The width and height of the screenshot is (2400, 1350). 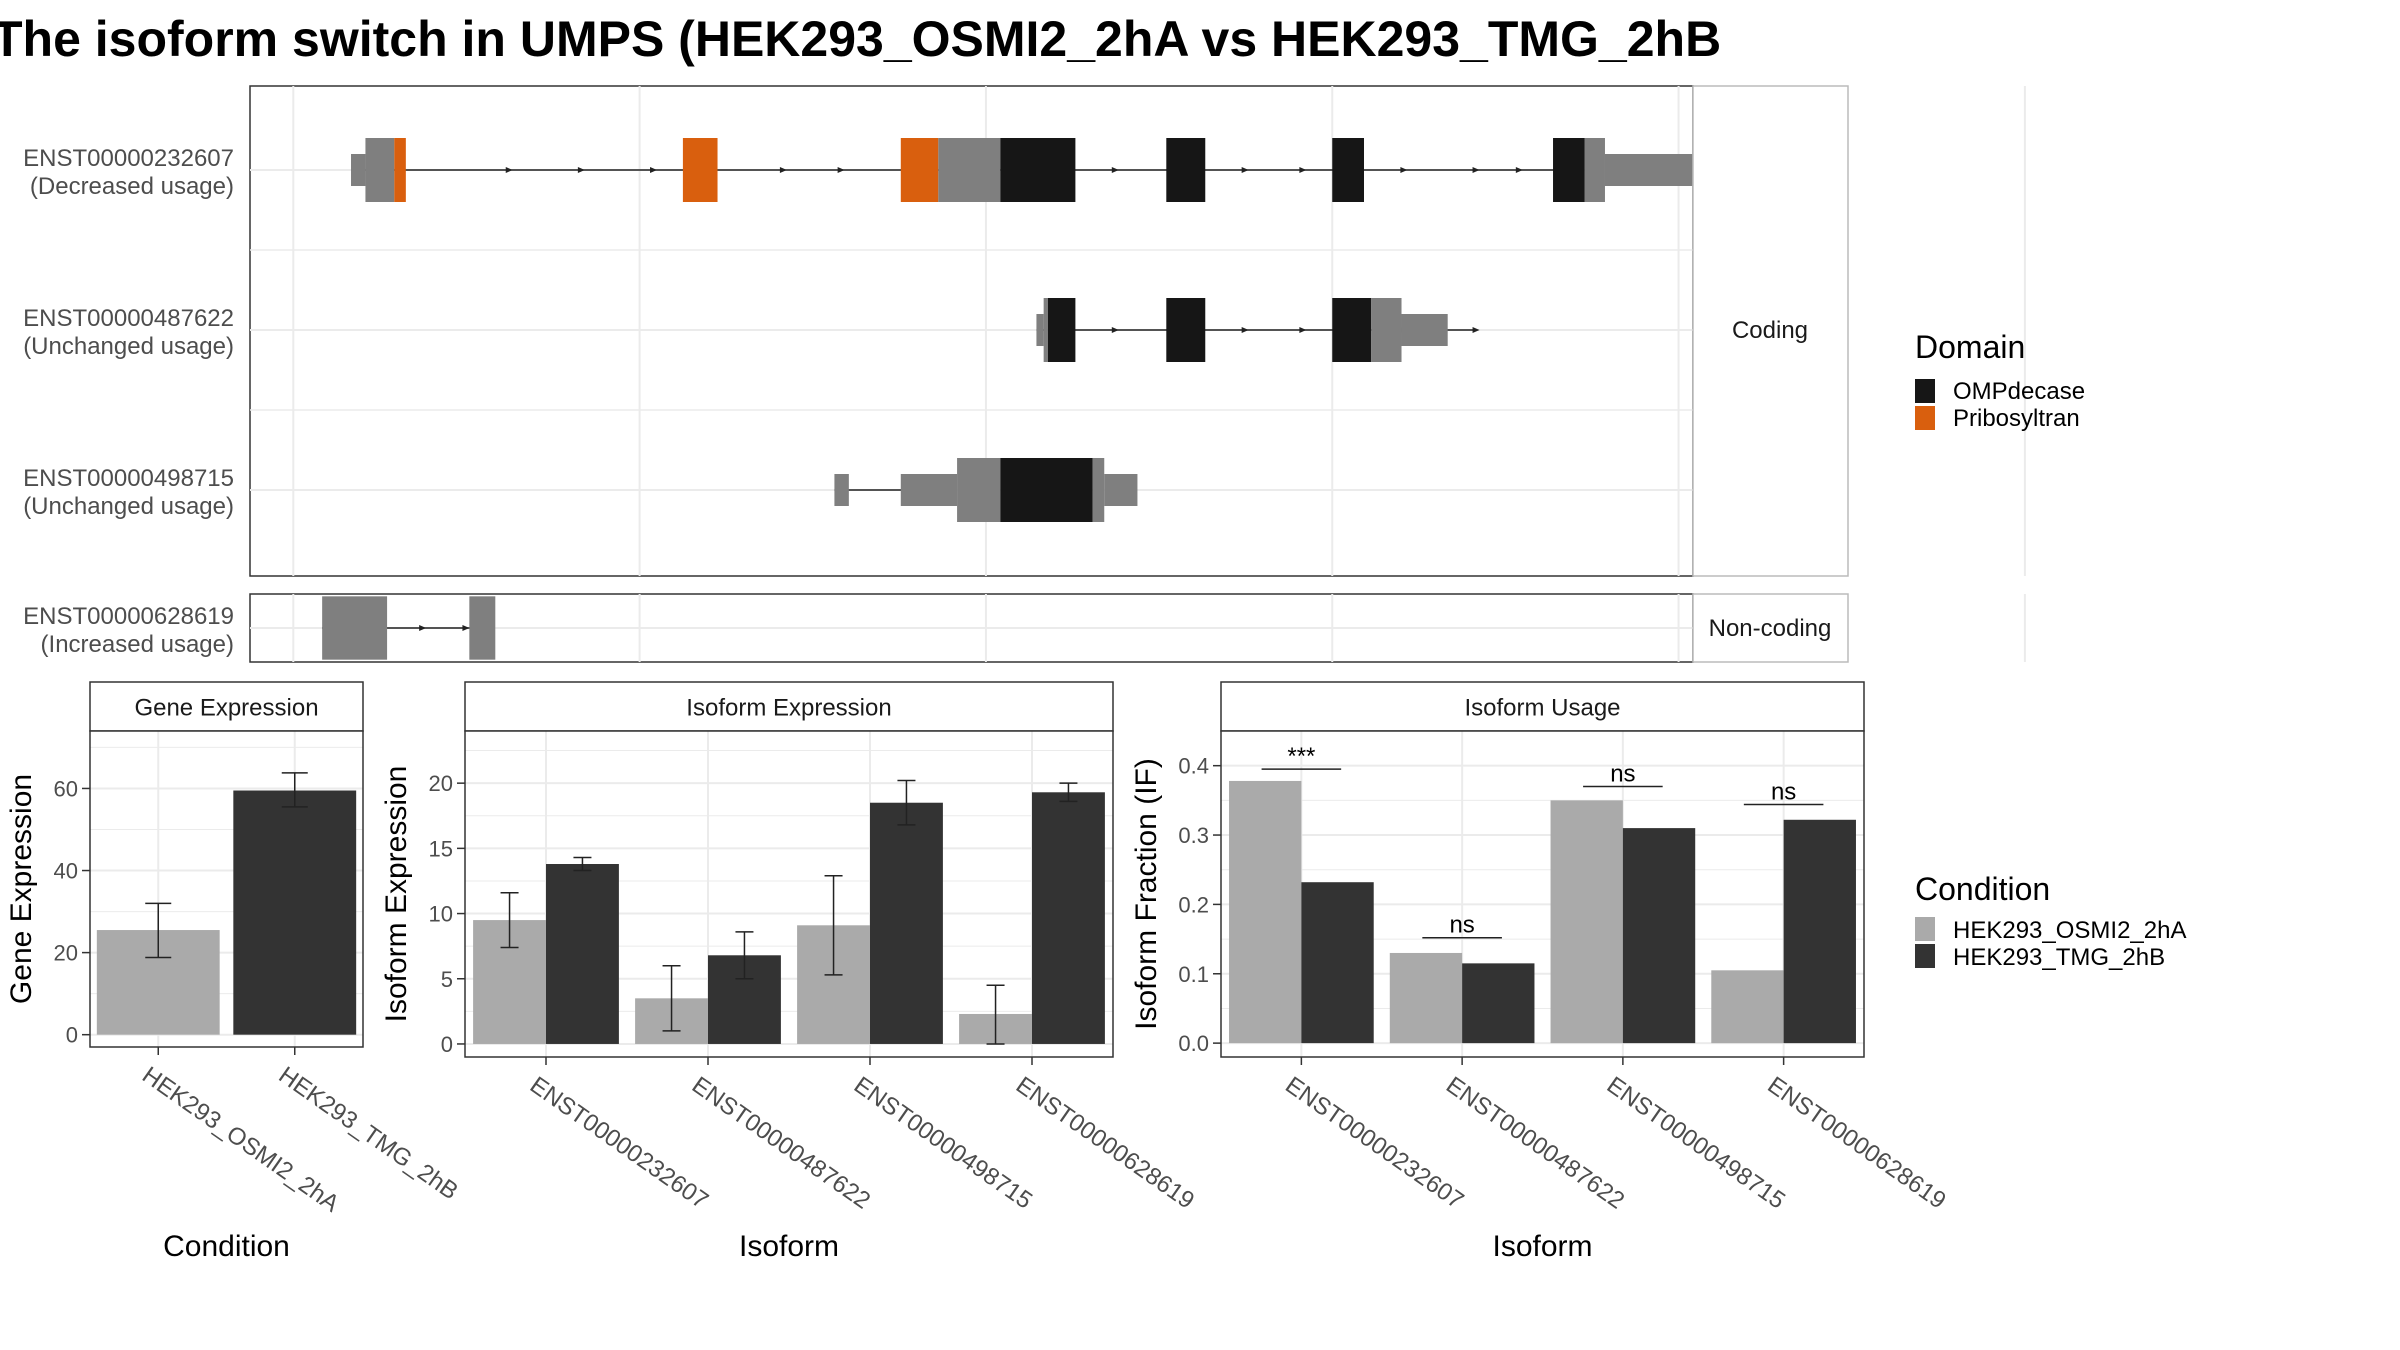 I want to click on condition-legend-title: Condition, so click(x=1982, y=889).